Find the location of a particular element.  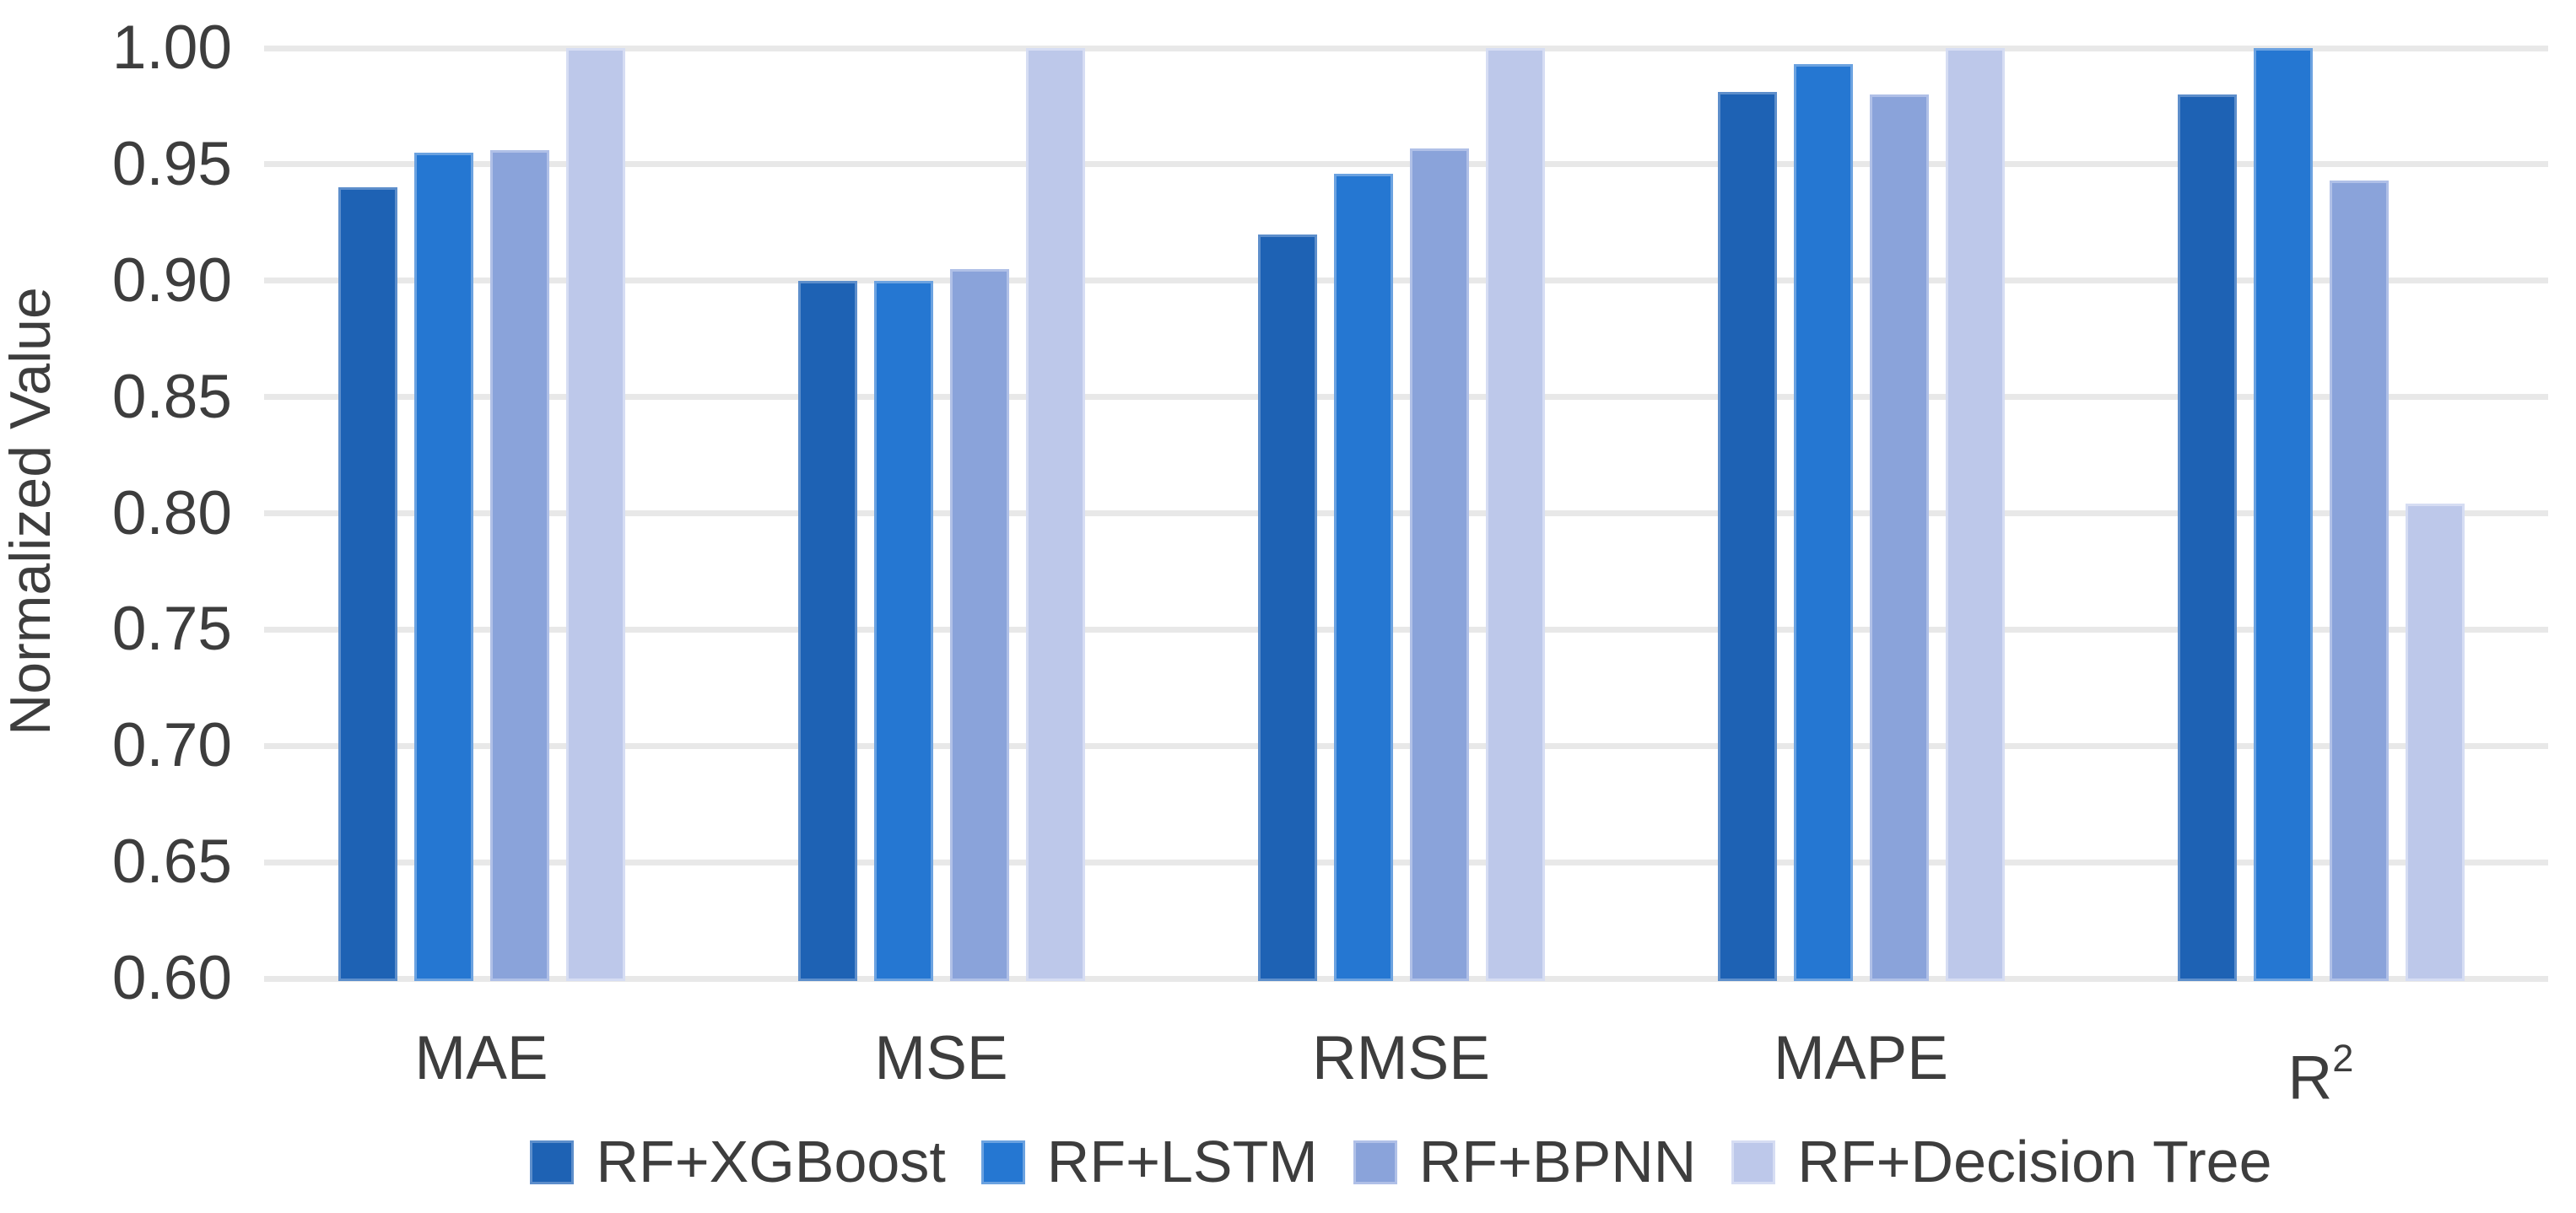

legend: RF+XGBoost RF+LSTM RF+BPNN RF+Decision Tree is located at coordinates (1401, 1161).